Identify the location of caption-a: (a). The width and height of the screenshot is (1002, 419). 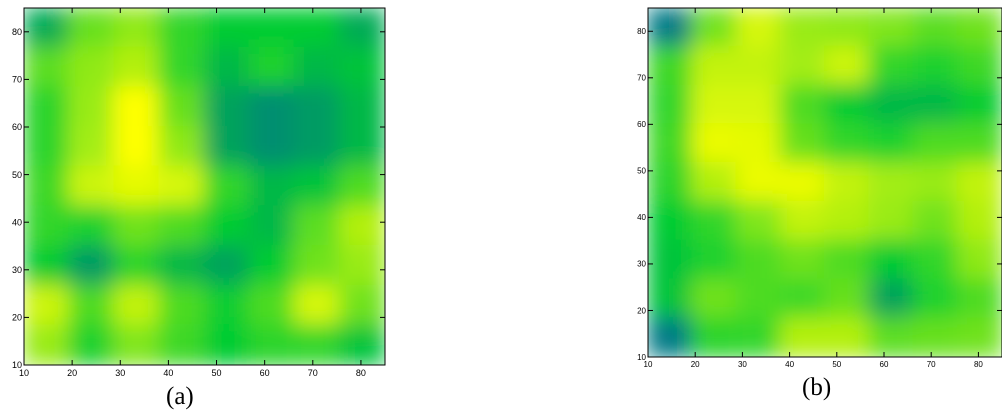
(180, 396).